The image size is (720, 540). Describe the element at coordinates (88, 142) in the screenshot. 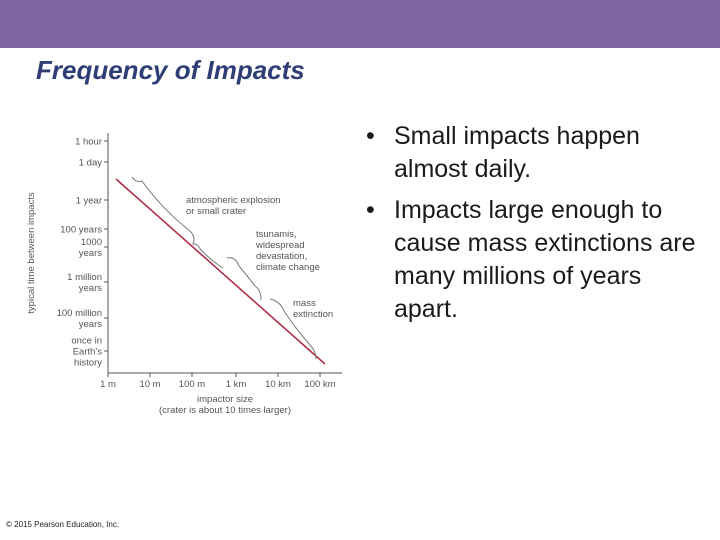

I see `y-tick-label: 1 hour` at that location.